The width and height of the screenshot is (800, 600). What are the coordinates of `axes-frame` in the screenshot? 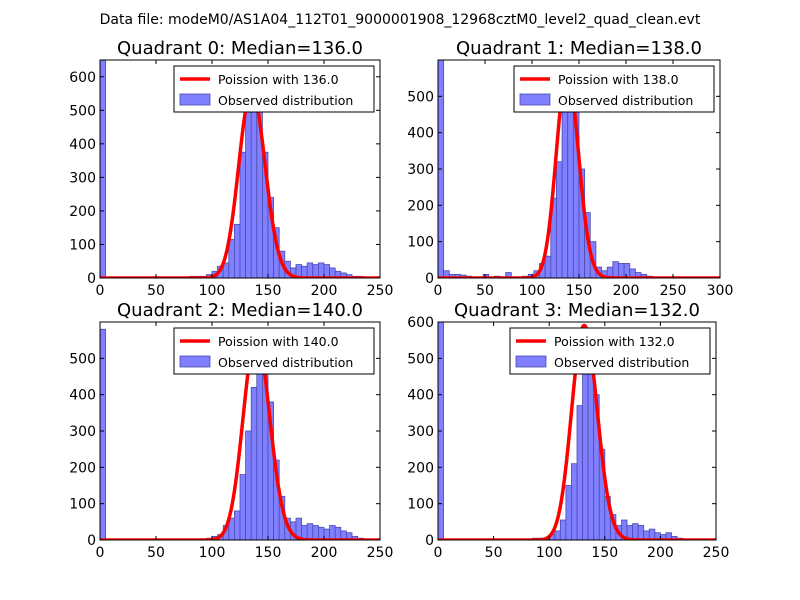 It's located at (240, 169).